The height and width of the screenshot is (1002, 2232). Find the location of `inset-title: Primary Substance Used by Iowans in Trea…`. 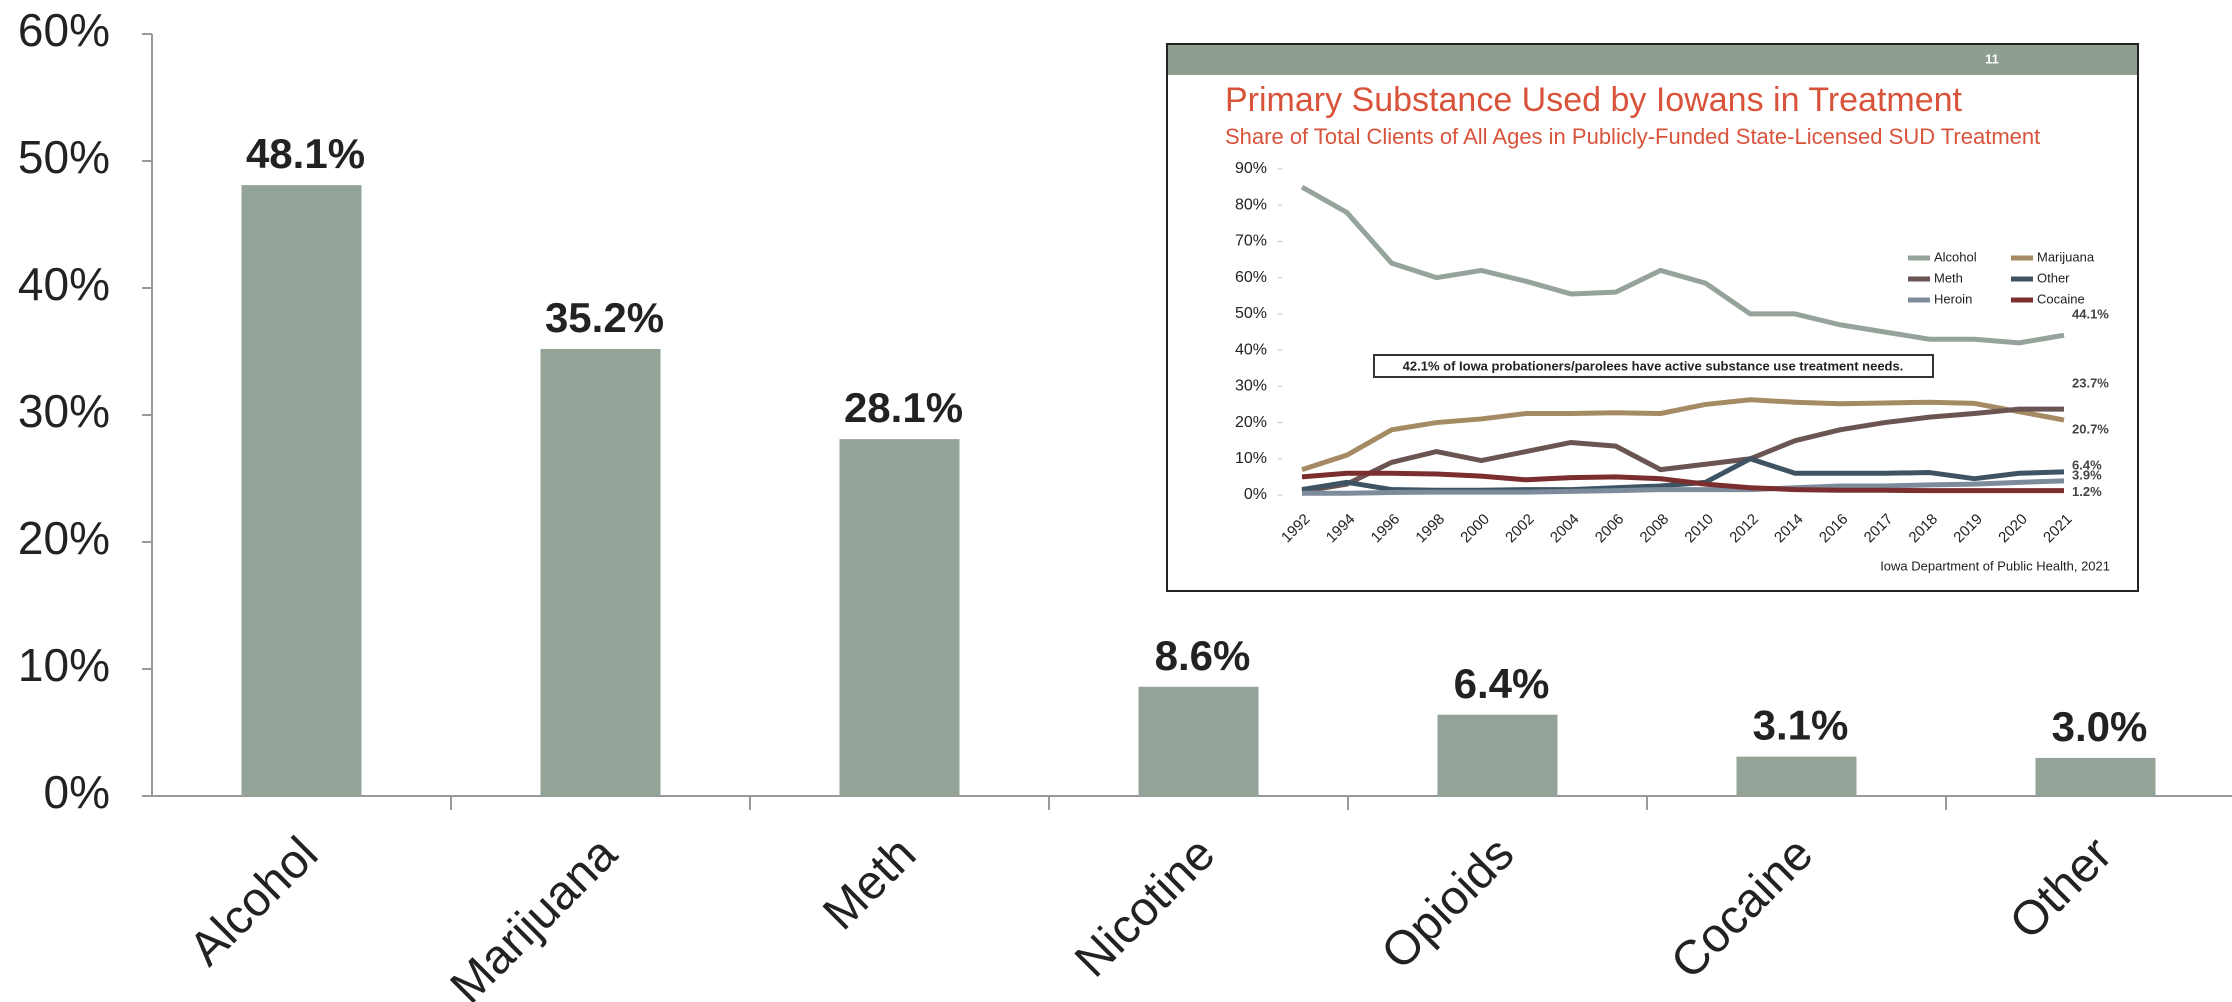

inset-title: Primary Substance Used by Iowans in Trea… is located at coordinates (1594, 100).